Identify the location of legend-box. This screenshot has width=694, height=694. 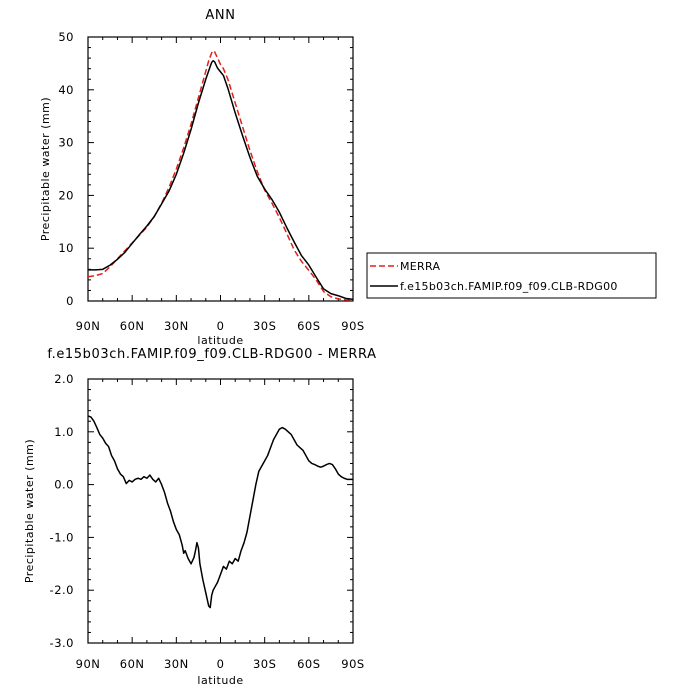
(511, 275).